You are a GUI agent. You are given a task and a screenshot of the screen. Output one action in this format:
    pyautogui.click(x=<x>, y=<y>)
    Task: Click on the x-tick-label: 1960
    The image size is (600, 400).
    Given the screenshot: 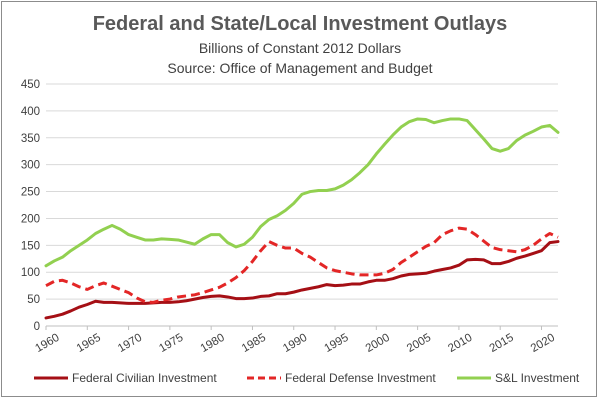 What is the action you would take?
    pyautogui.click(x=47, y=343)
    